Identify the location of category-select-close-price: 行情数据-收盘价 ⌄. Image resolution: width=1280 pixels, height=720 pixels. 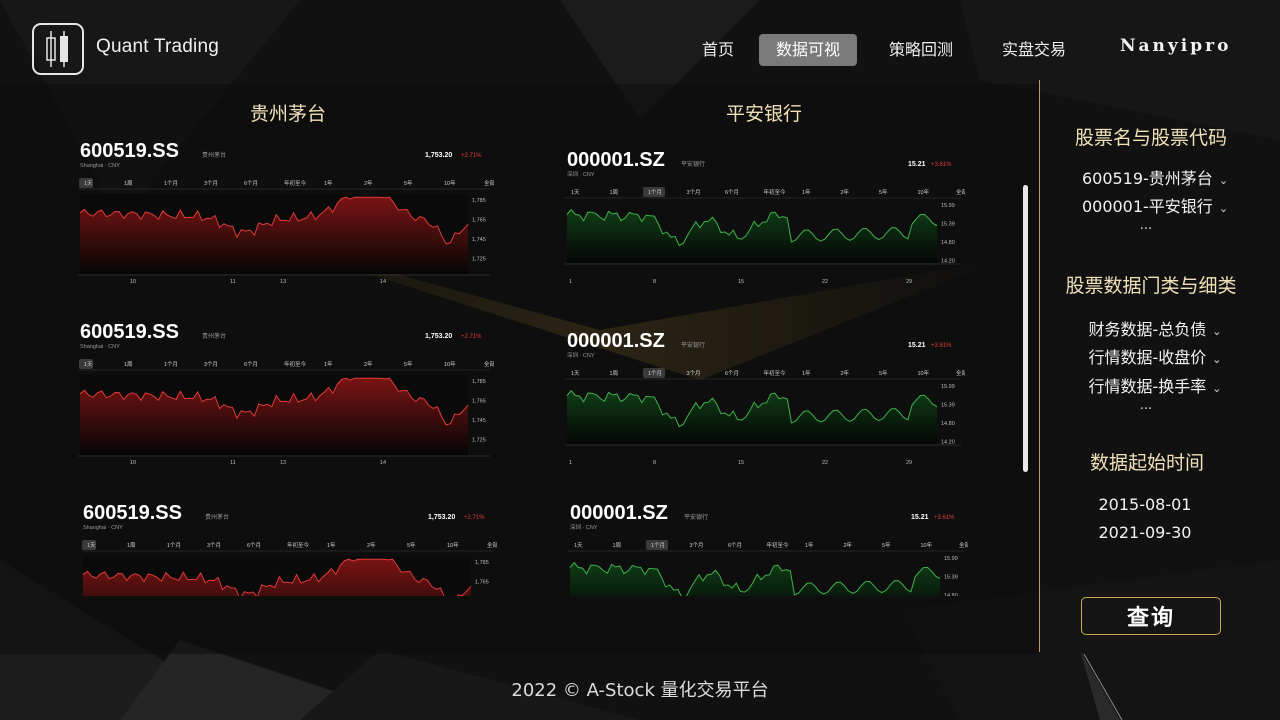
(1155, 356).